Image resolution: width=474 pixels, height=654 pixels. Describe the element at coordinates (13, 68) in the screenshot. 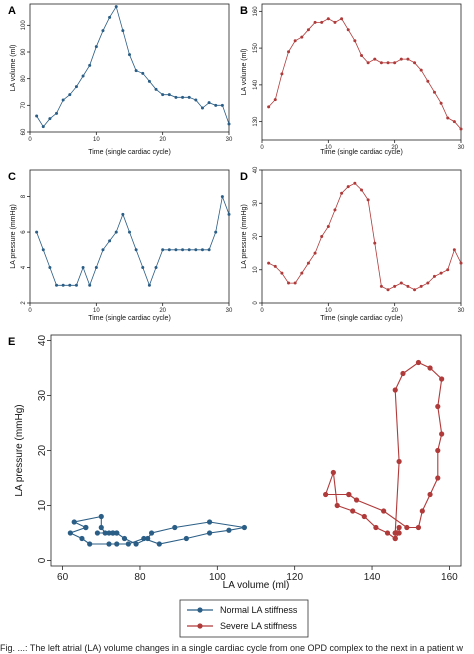

I see `y-axis-label: LA volume (ml)` at that location.